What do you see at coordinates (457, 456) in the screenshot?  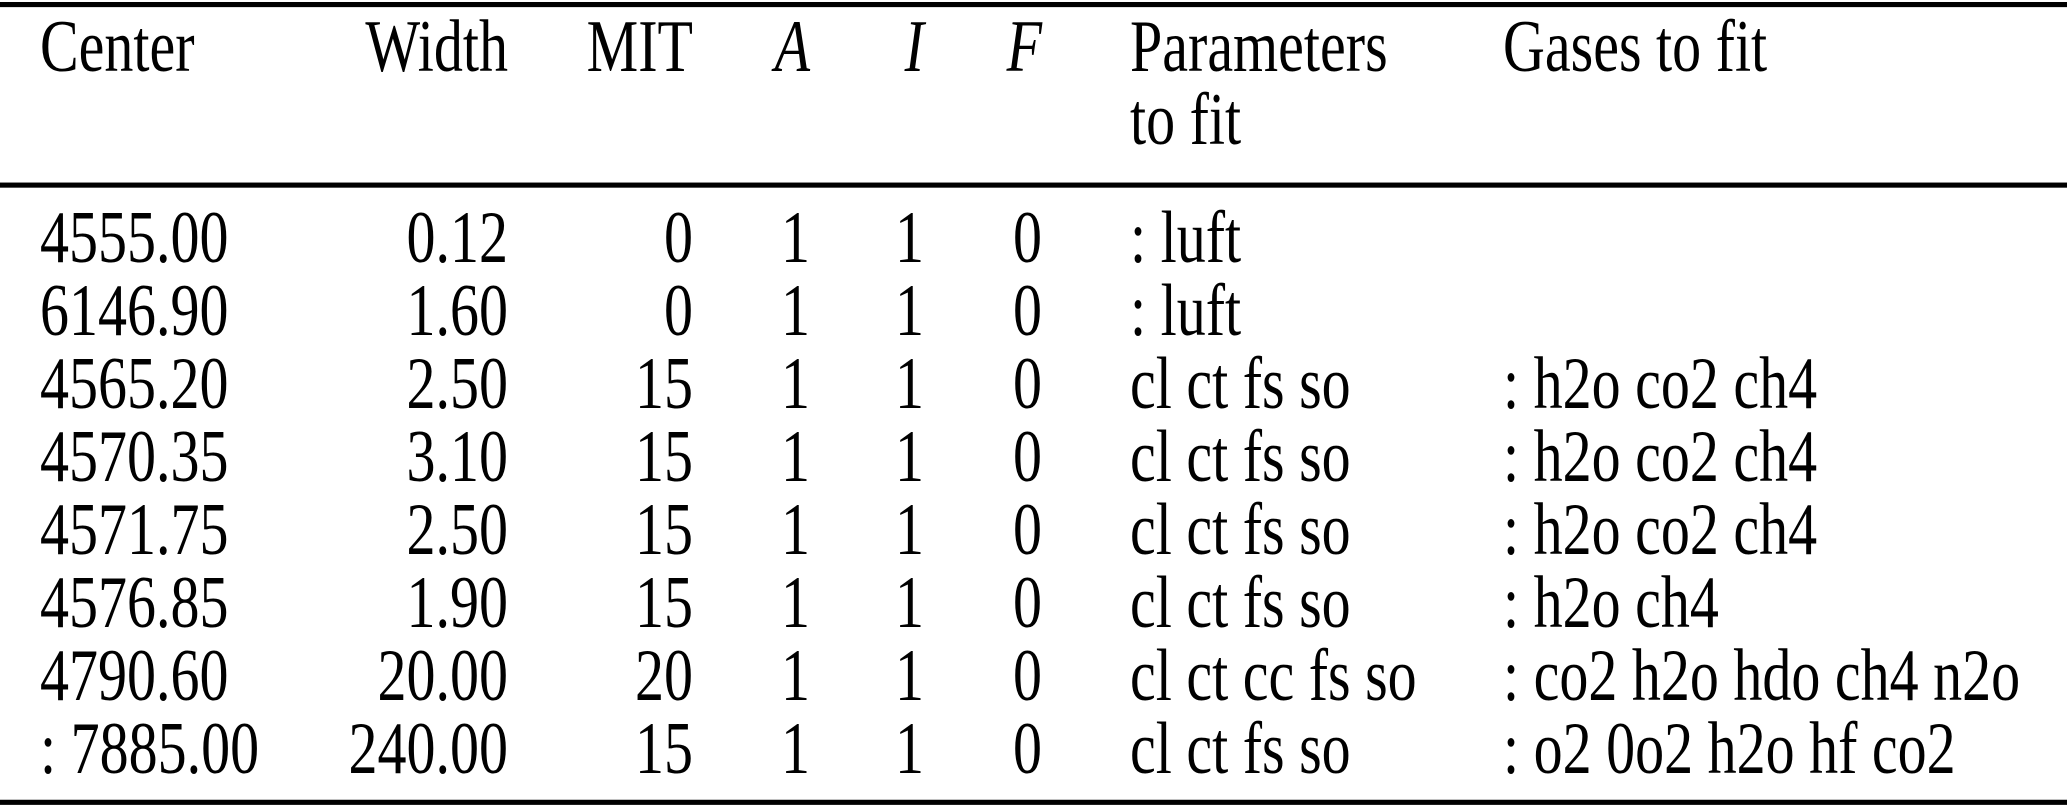 I see `cell-width: 3.10` at bounding box center [457, 456].